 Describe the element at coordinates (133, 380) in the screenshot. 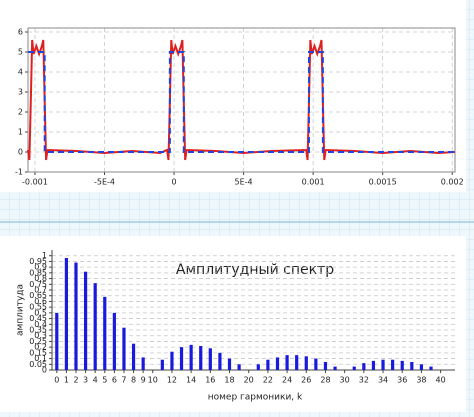

I see `x-tick-label: 8` at that location.